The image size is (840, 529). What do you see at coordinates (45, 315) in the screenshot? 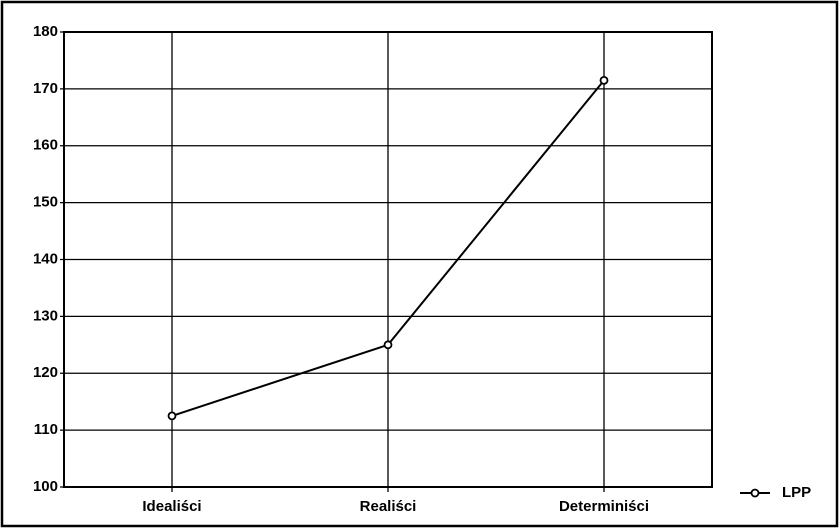
I see `y-tick-label: 130` at bounding box center [45, 315].